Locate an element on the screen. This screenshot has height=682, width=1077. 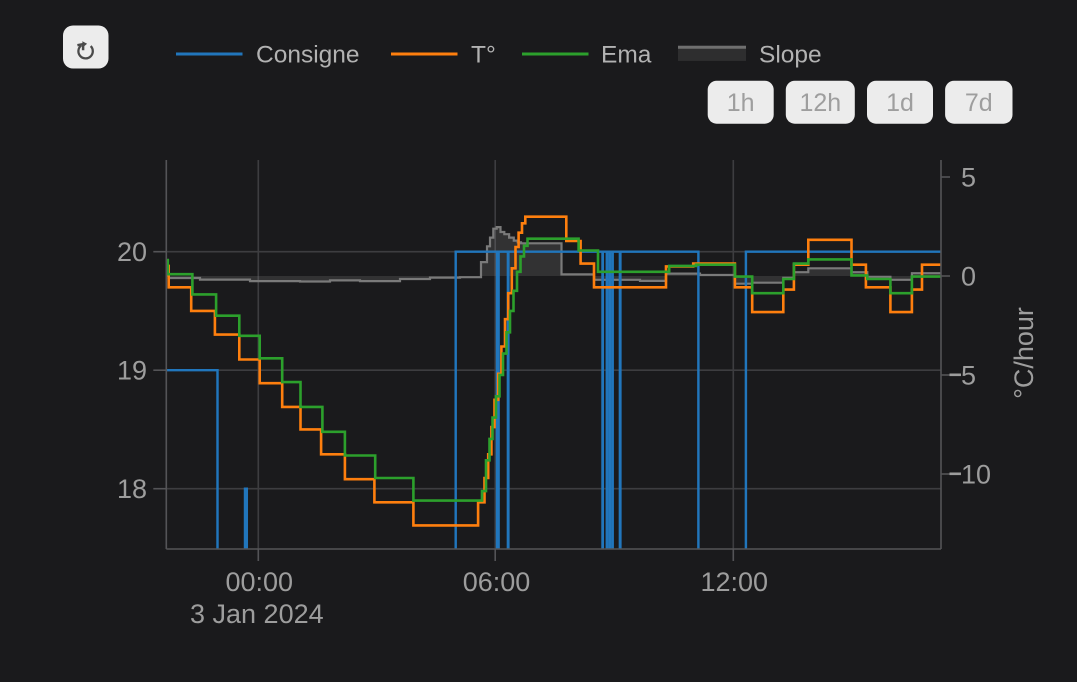
svg-text: 12h is located at coordinates (820, 103).